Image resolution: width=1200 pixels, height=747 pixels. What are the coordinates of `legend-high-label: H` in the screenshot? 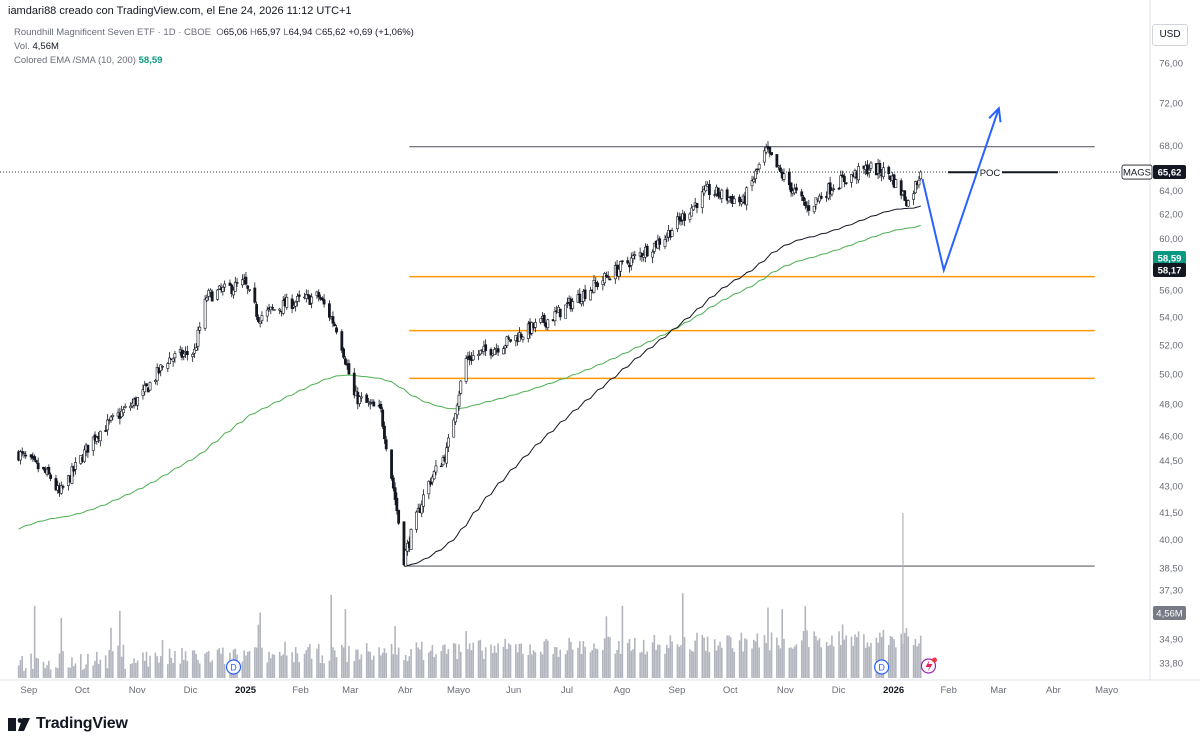 It's located at (253, 32).